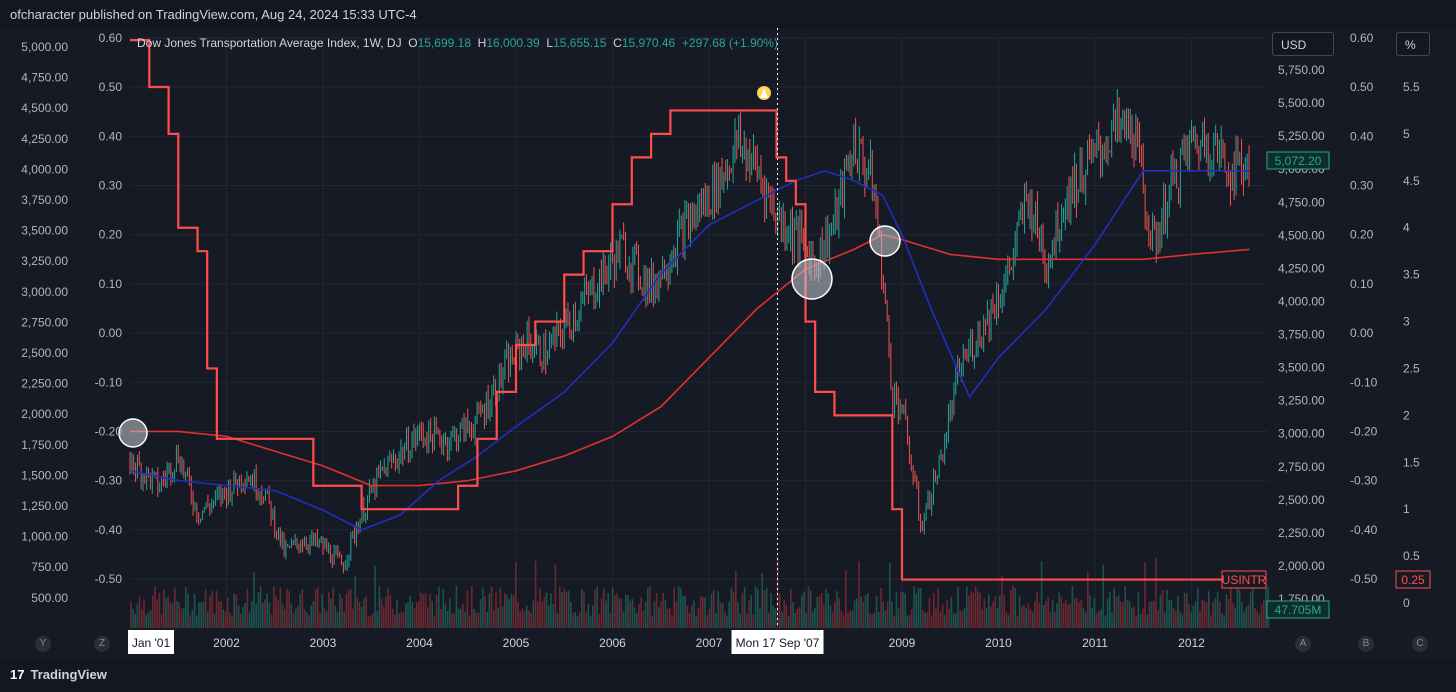  Describe the element at coordinates (1364, 431) in the screenshot. I see `right-corr-tick: -0.20` at that location.